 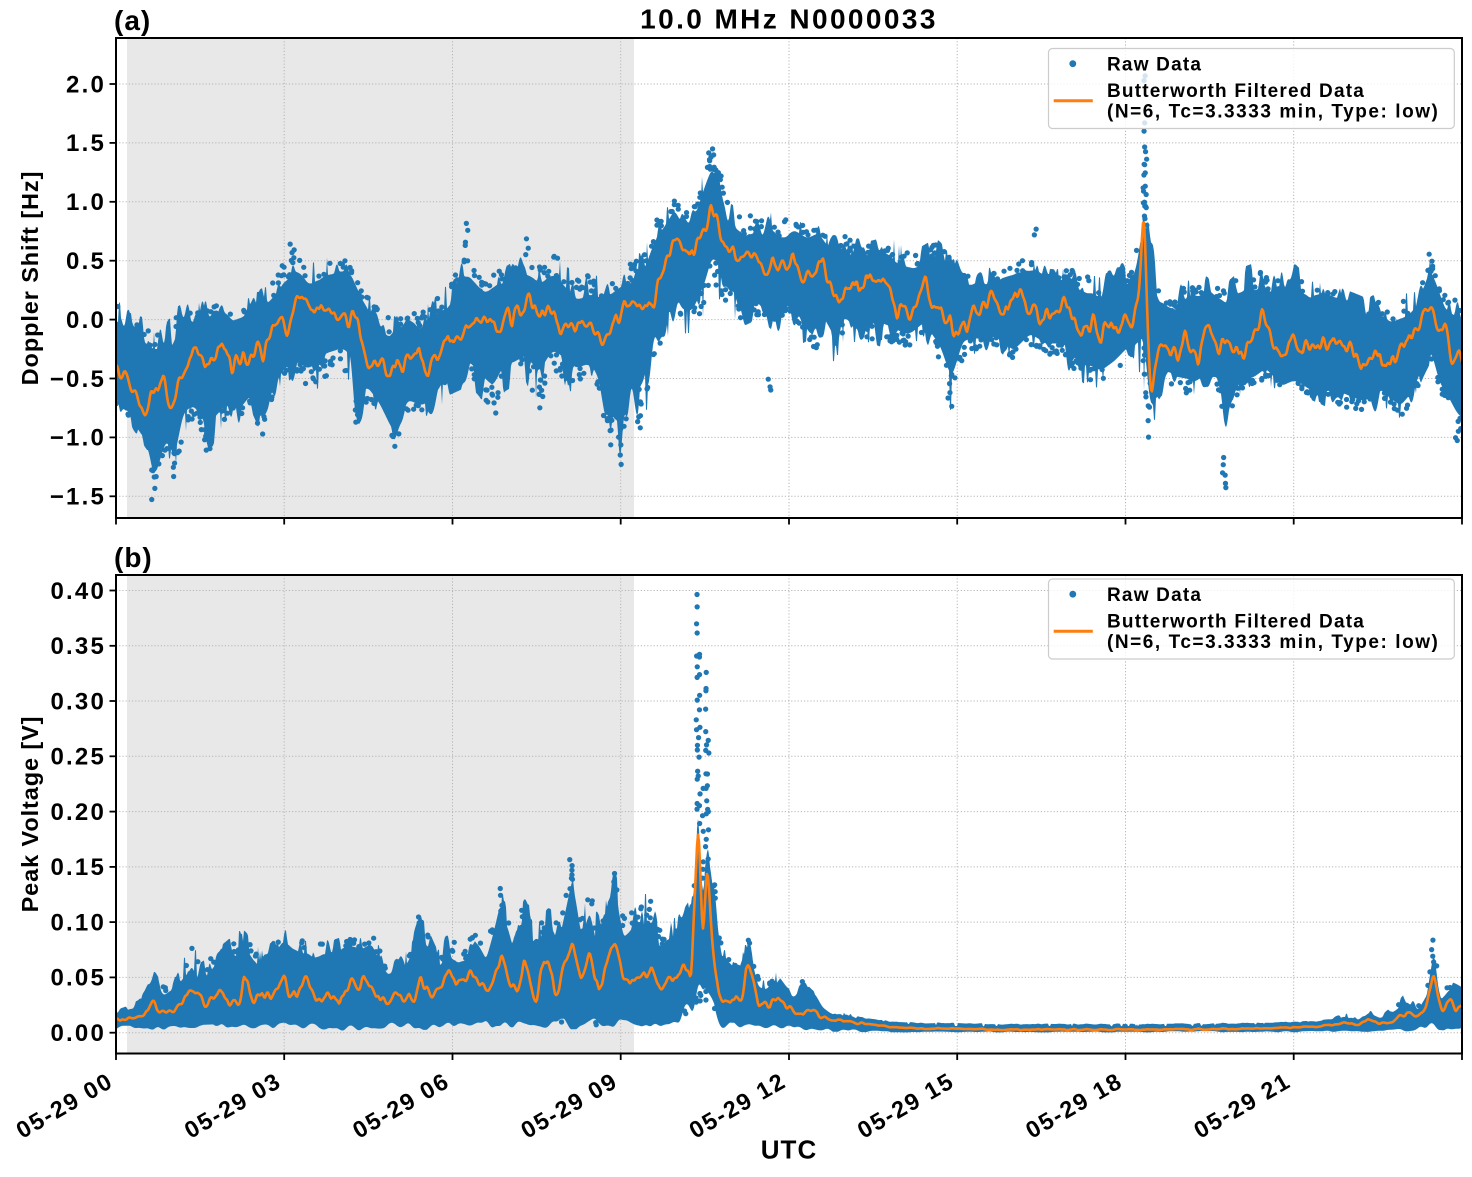 I want to click on svg-text: UTC, so click(x=789, y=1150).